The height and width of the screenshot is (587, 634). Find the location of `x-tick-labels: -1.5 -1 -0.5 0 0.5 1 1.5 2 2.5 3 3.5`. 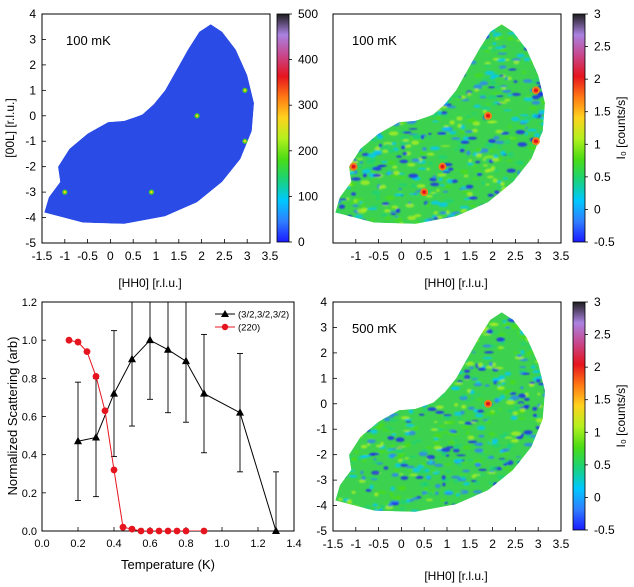

x-tick-labels: -1.5 -1 -0.5 0 0.5 1 1.5 2 2.5 3 3.5 is located at coordinates (446, 539).